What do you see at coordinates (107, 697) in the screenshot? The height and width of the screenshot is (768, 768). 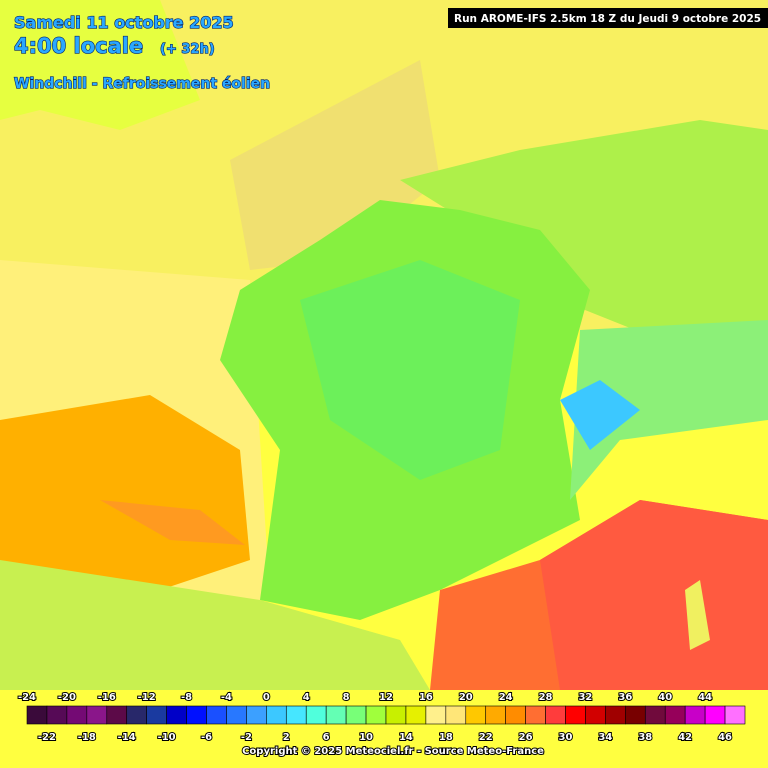 I see `legend-label: -16` at bounding box center [107, 697].